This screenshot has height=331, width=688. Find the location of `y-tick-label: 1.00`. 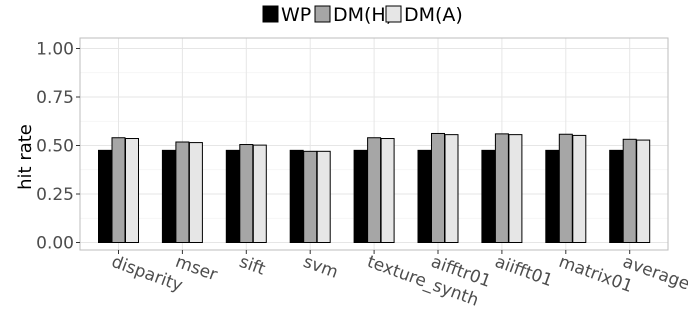

y-tick-label: 1.00 is located at coordinates (55, 50).